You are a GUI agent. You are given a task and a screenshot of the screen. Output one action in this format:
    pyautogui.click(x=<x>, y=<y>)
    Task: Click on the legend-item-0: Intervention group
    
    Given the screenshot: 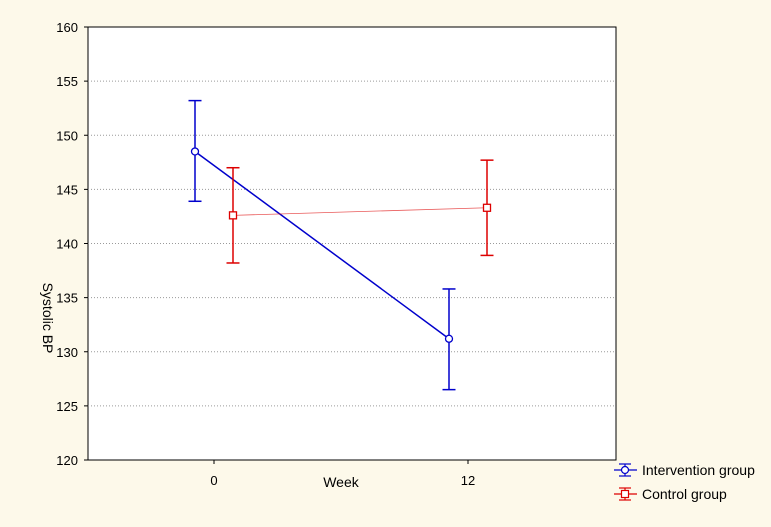 What is the action you would take?
    pyautogui.click(x=684, y=470)
    